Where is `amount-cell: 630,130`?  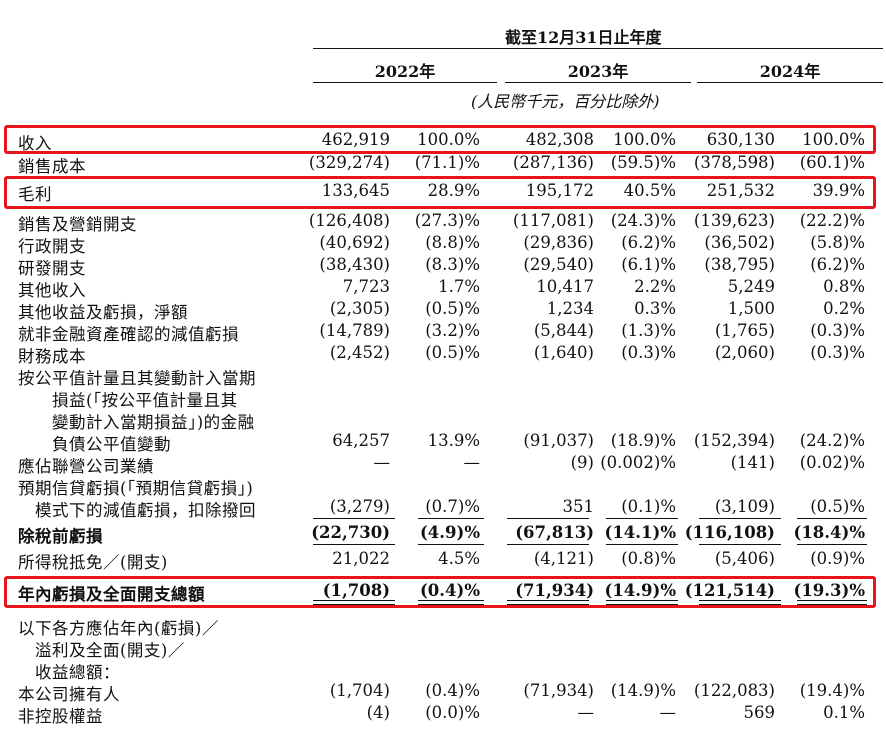 amount-cell: 630,130 is located at coordinates (740, 139).